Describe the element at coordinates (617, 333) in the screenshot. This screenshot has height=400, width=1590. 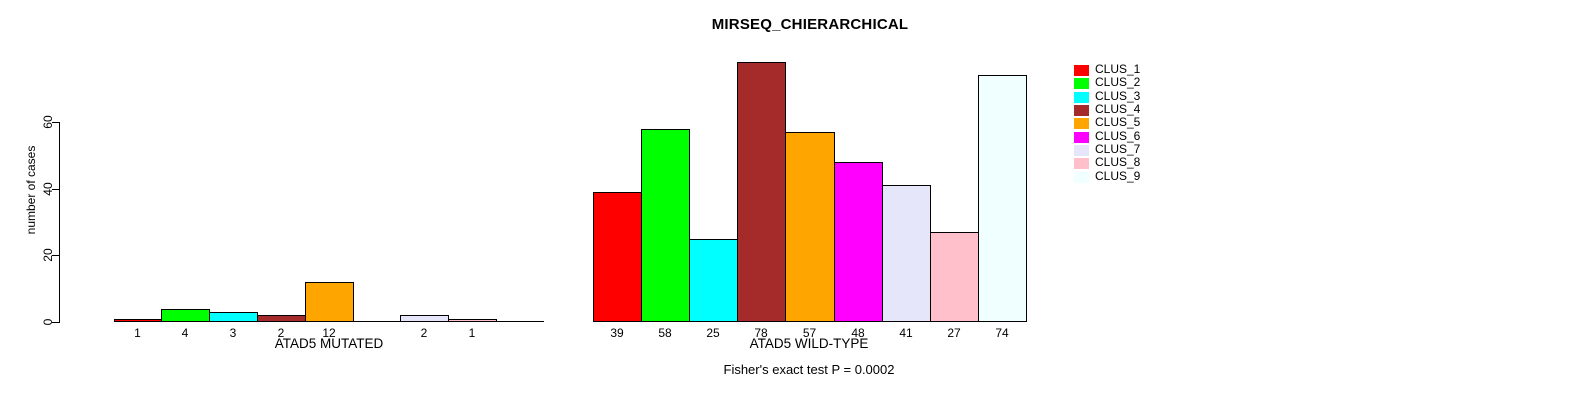
I see `bar-value-label: 39` at that location.